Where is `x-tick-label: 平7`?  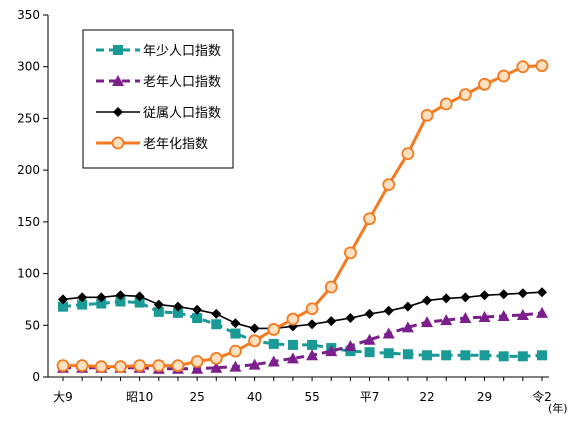
x-tick-label: 平7 is located at coordinates (370, 397).